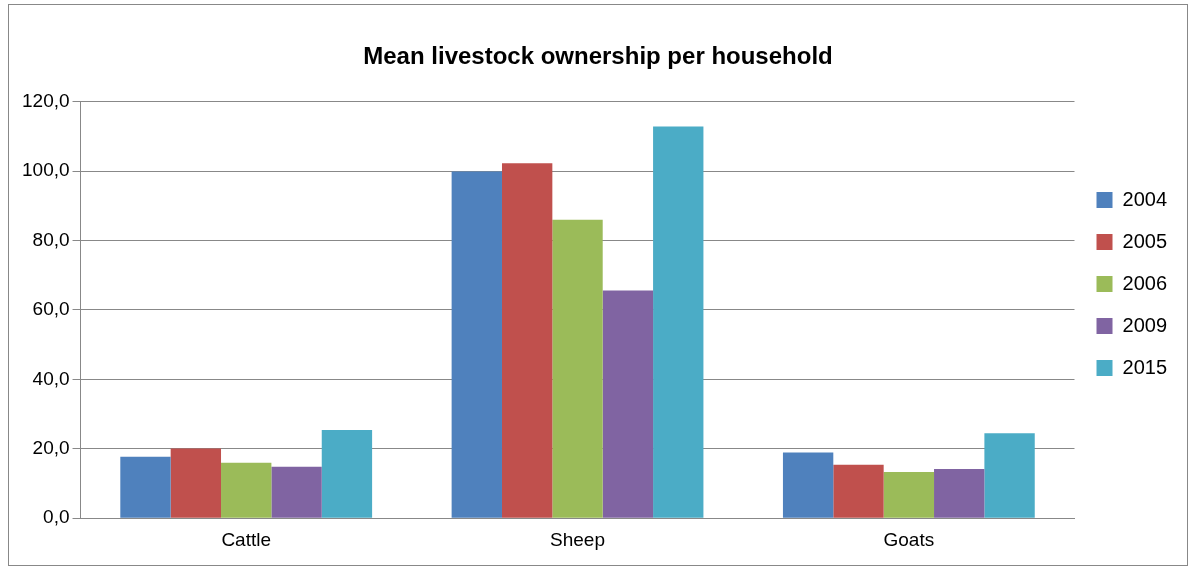 Image resolution: width=1195 pixels, height=570 pixels. I want to click on legend-label: 2004, so click(1145, 198).